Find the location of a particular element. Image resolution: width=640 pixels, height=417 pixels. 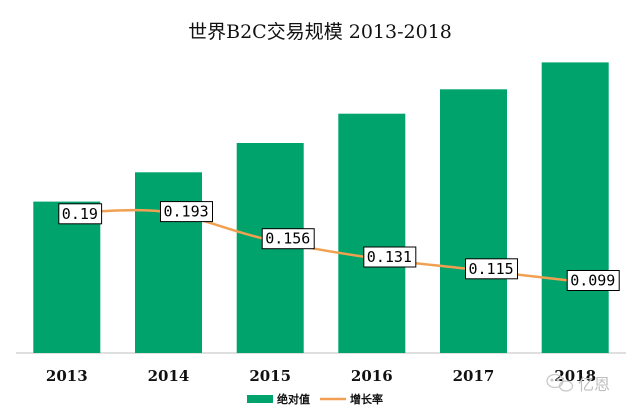

bar-2018 is located at coordinates (575, 208).